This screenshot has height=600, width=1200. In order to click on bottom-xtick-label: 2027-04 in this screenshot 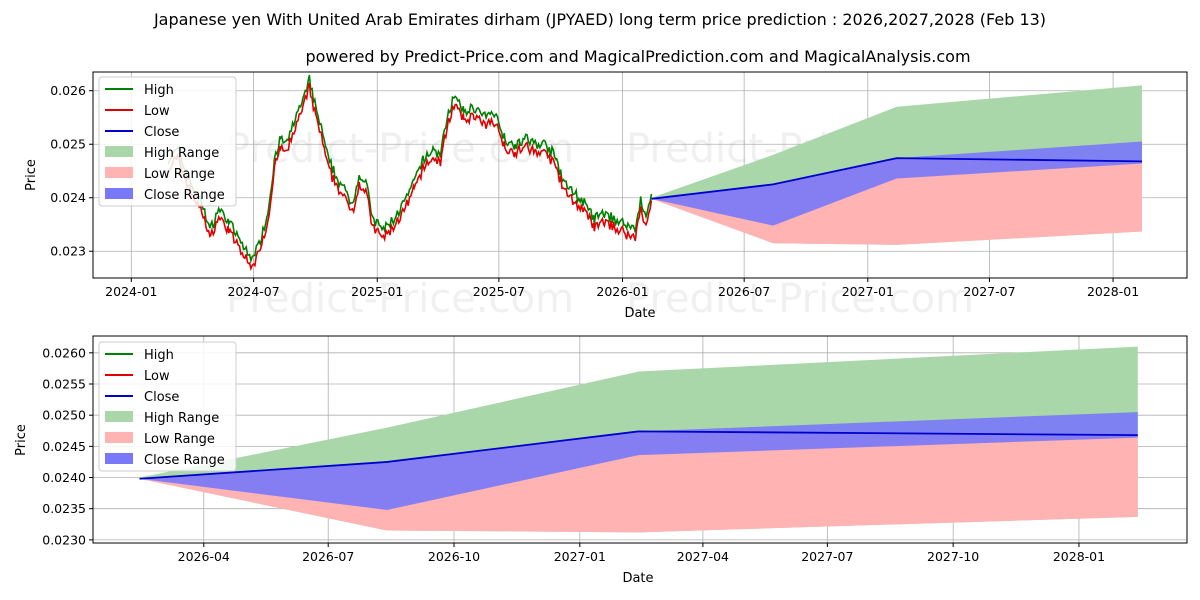, I will do `click(703, 556)`.